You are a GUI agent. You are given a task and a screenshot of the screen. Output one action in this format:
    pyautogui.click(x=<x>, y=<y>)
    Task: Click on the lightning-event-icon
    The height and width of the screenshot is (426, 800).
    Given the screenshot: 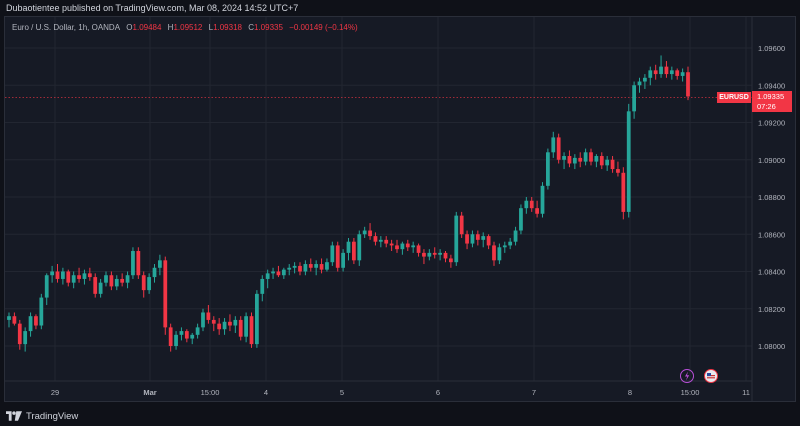 What is the action you would take?
    pyautogui.click(x=687, y=376)
    